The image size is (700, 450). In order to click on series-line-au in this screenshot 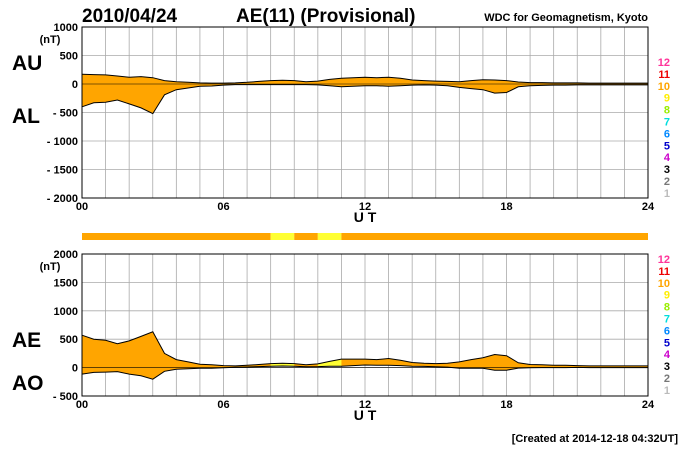, I will do `click(364, 78)`.